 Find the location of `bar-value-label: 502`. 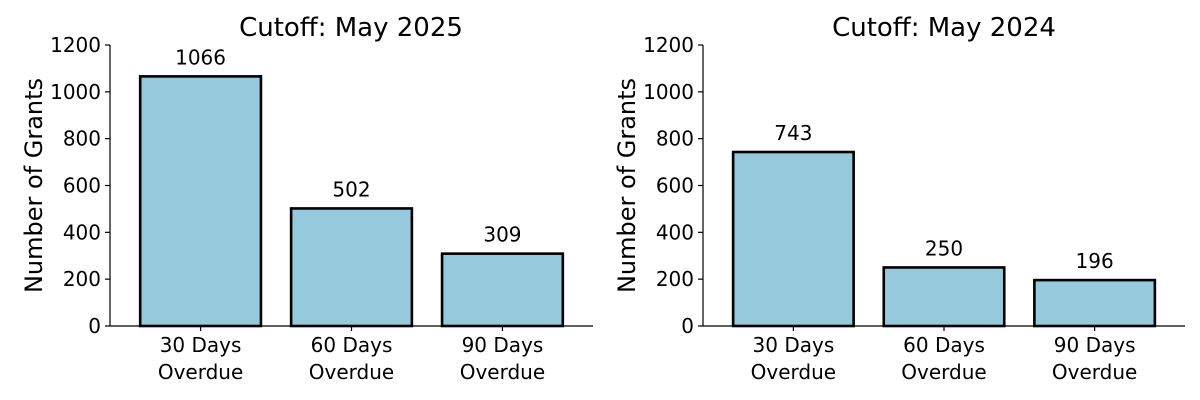

bar-value-label: 502 is located at coordinates (351, 189).